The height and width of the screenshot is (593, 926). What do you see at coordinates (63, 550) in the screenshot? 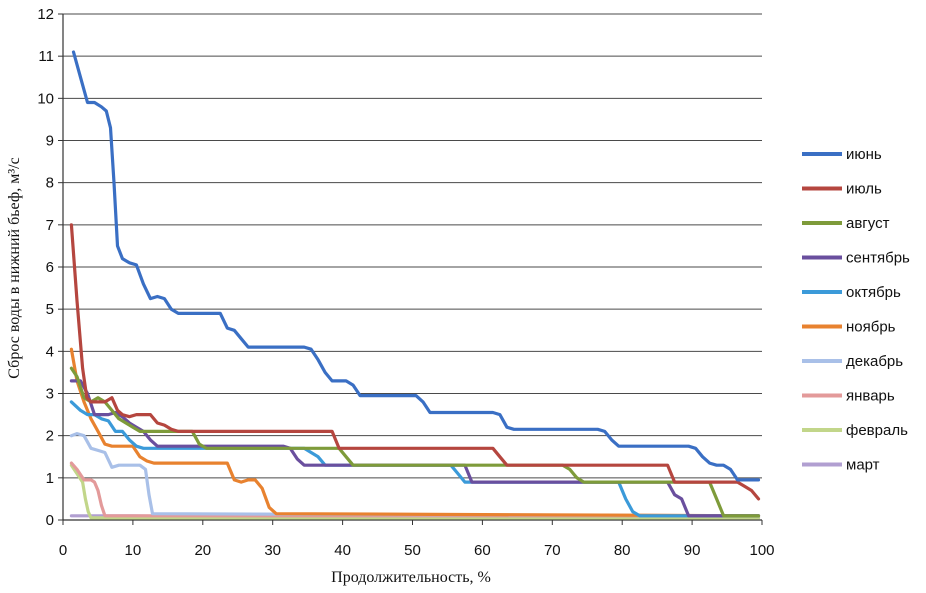
I see `x-tick-label-0: 0` at bounding box center [63, 550].